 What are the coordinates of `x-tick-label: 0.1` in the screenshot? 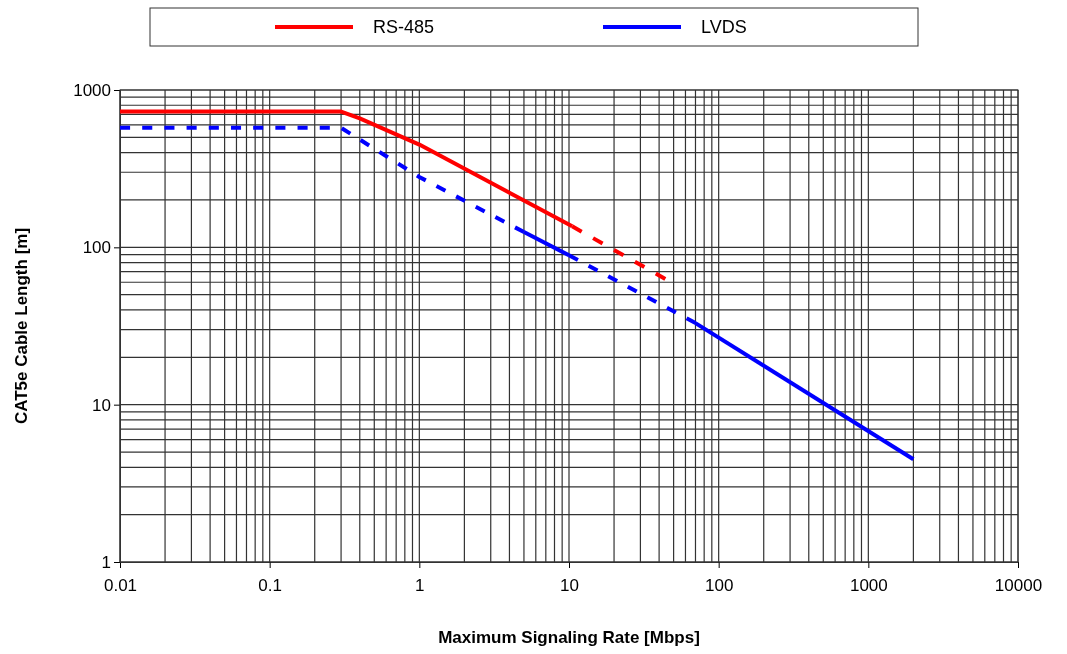 It's located at (270, 586).